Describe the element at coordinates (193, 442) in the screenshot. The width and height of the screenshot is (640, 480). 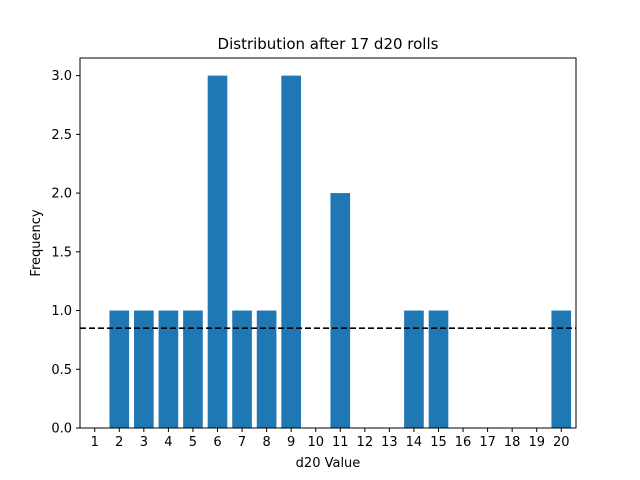
I see `x-tick-label: 5` at that location.